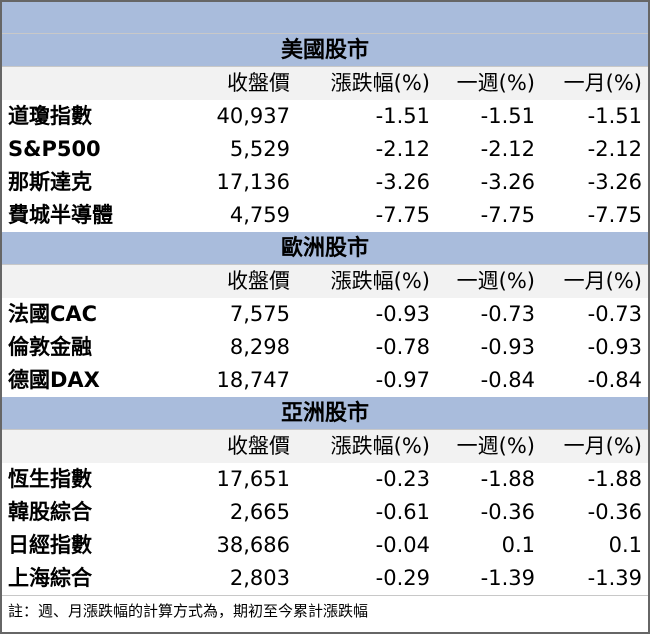  I want to click on data-row: 上海綜合 2,803 -0.29 -1.39 -1.39, so click(325, 578).